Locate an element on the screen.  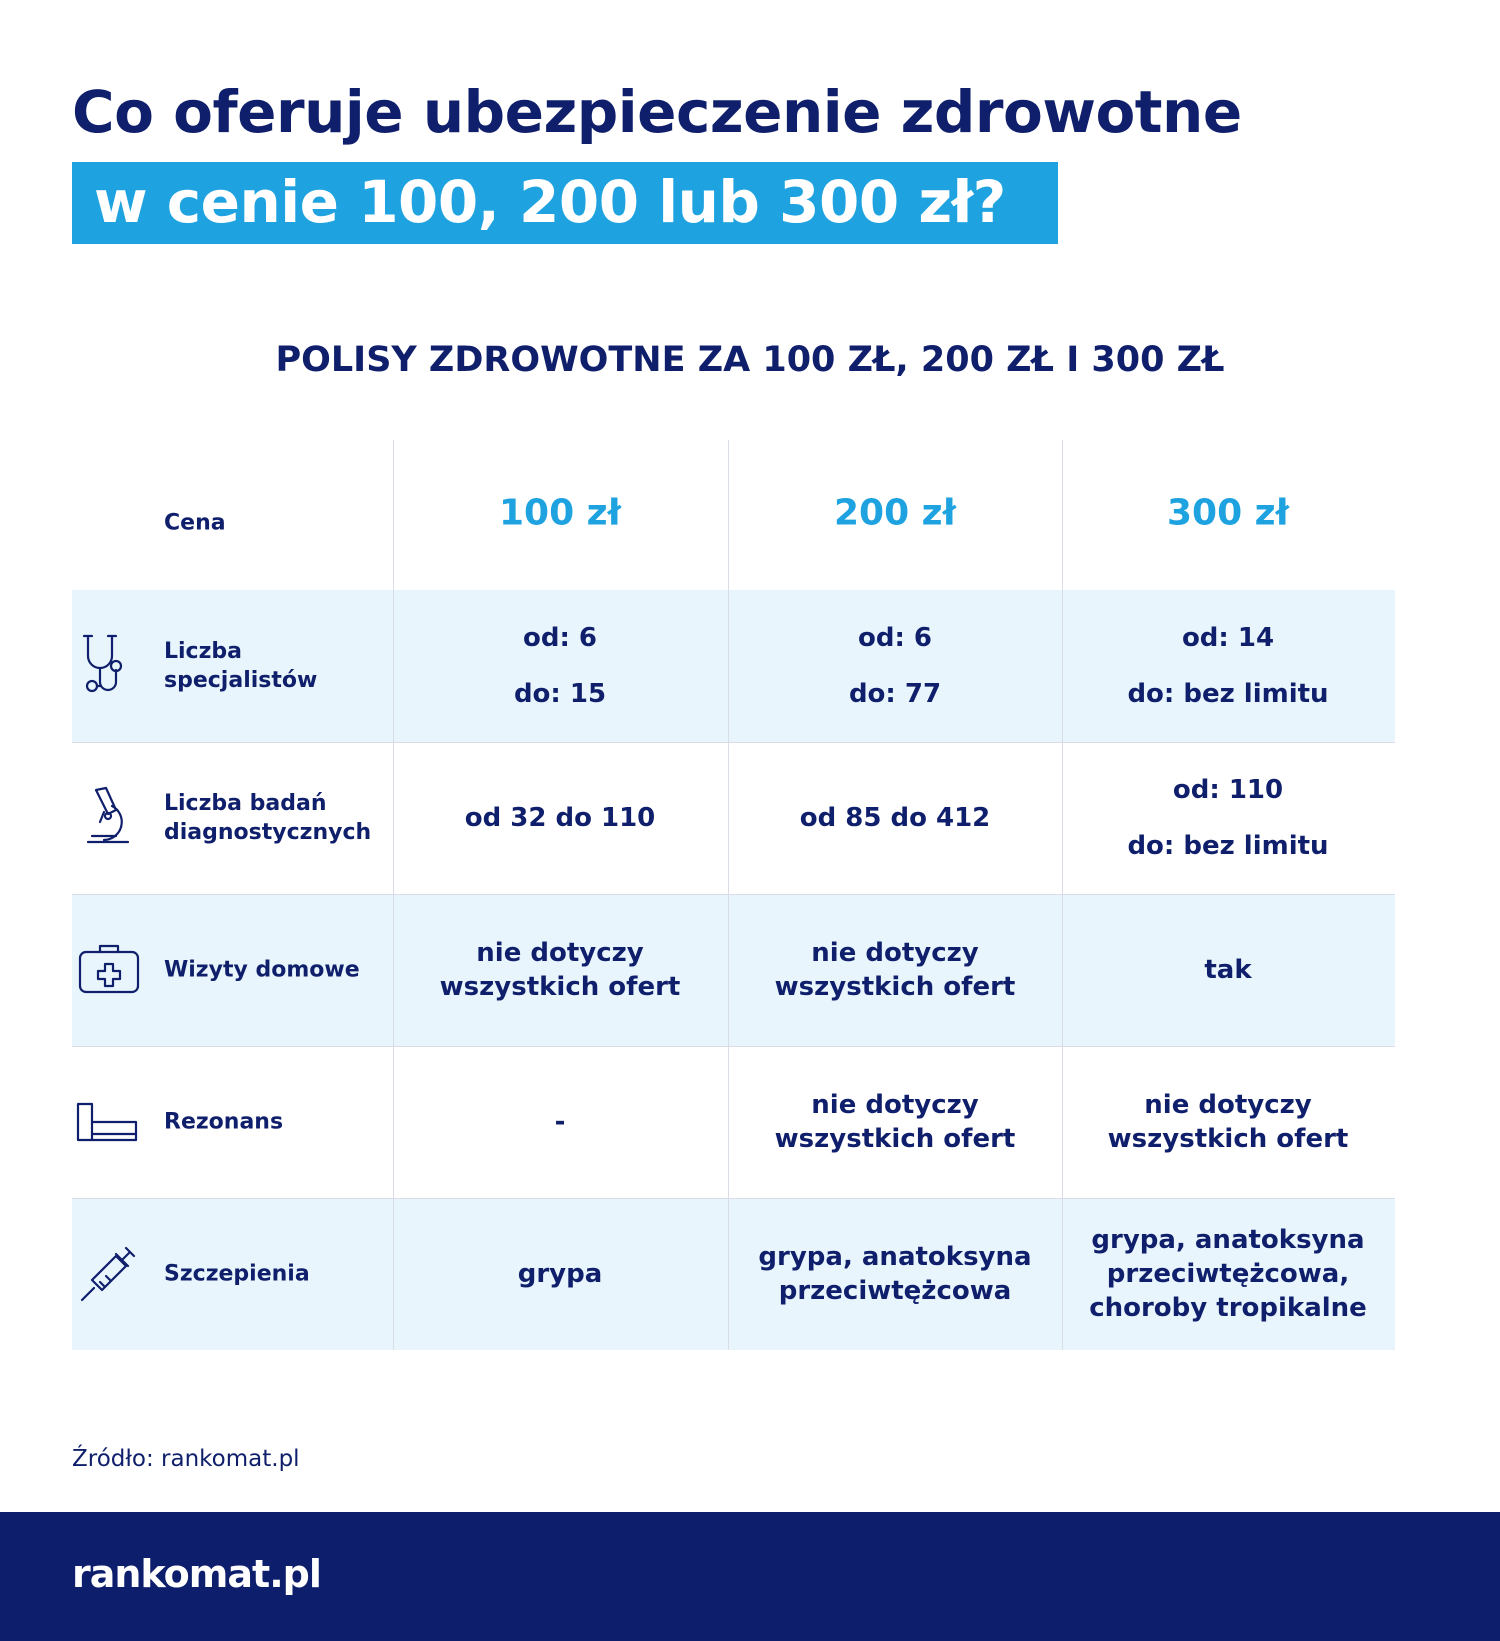
cell-text: - is located at coordinates (560, 1122).